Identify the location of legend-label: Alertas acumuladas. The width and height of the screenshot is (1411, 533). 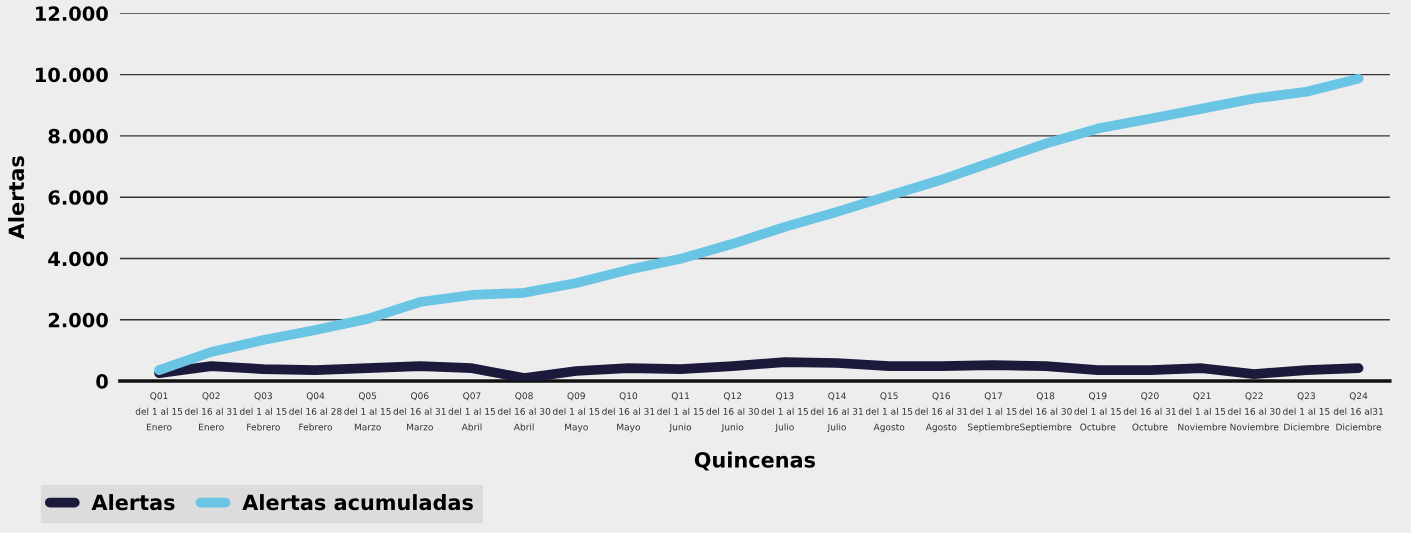
(357, 502).